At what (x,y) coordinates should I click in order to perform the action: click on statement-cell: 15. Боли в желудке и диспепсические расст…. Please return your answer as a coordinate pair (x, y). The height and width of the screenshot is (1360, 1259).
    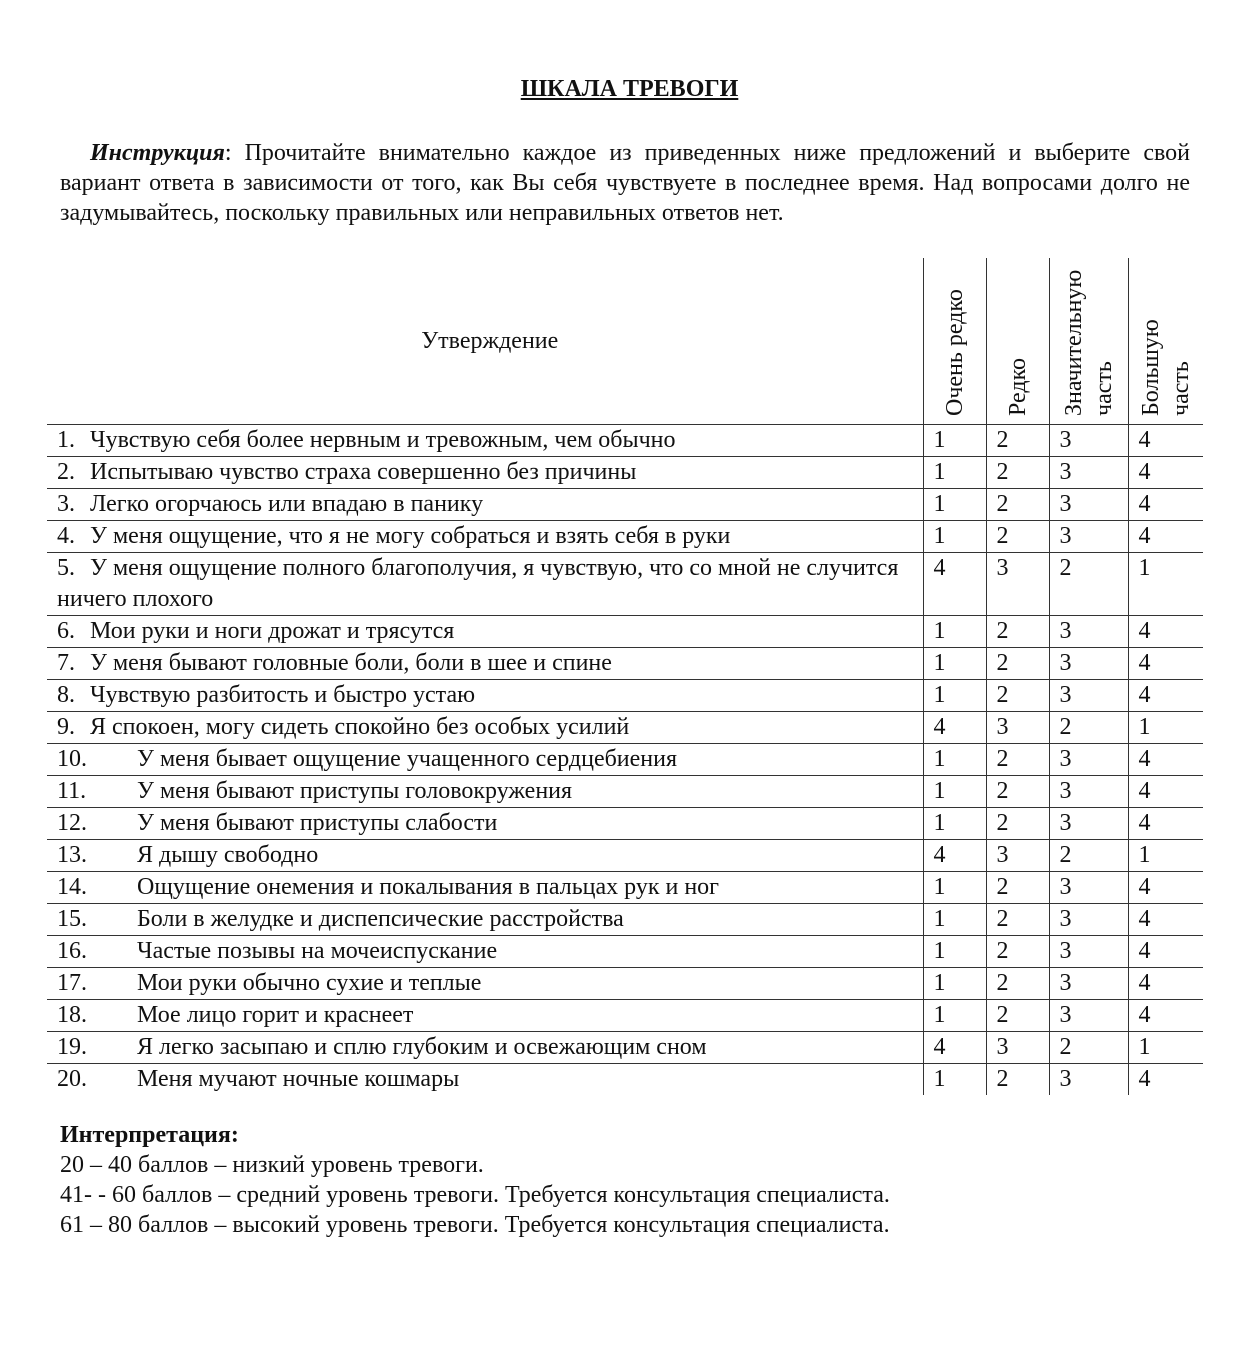
    Looking at the image, I should click on (485, 919).